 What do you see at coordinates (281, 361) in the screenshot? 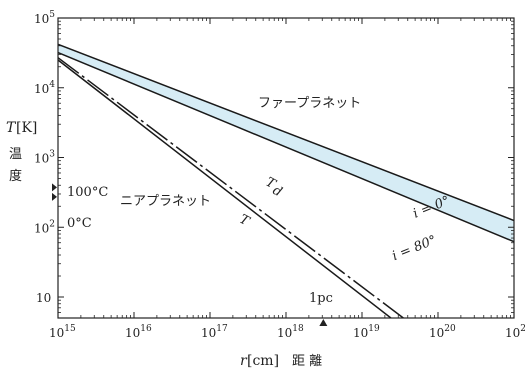
I see `x-axis-label: r [cm] 距 離` at bounding box center [281, 361].